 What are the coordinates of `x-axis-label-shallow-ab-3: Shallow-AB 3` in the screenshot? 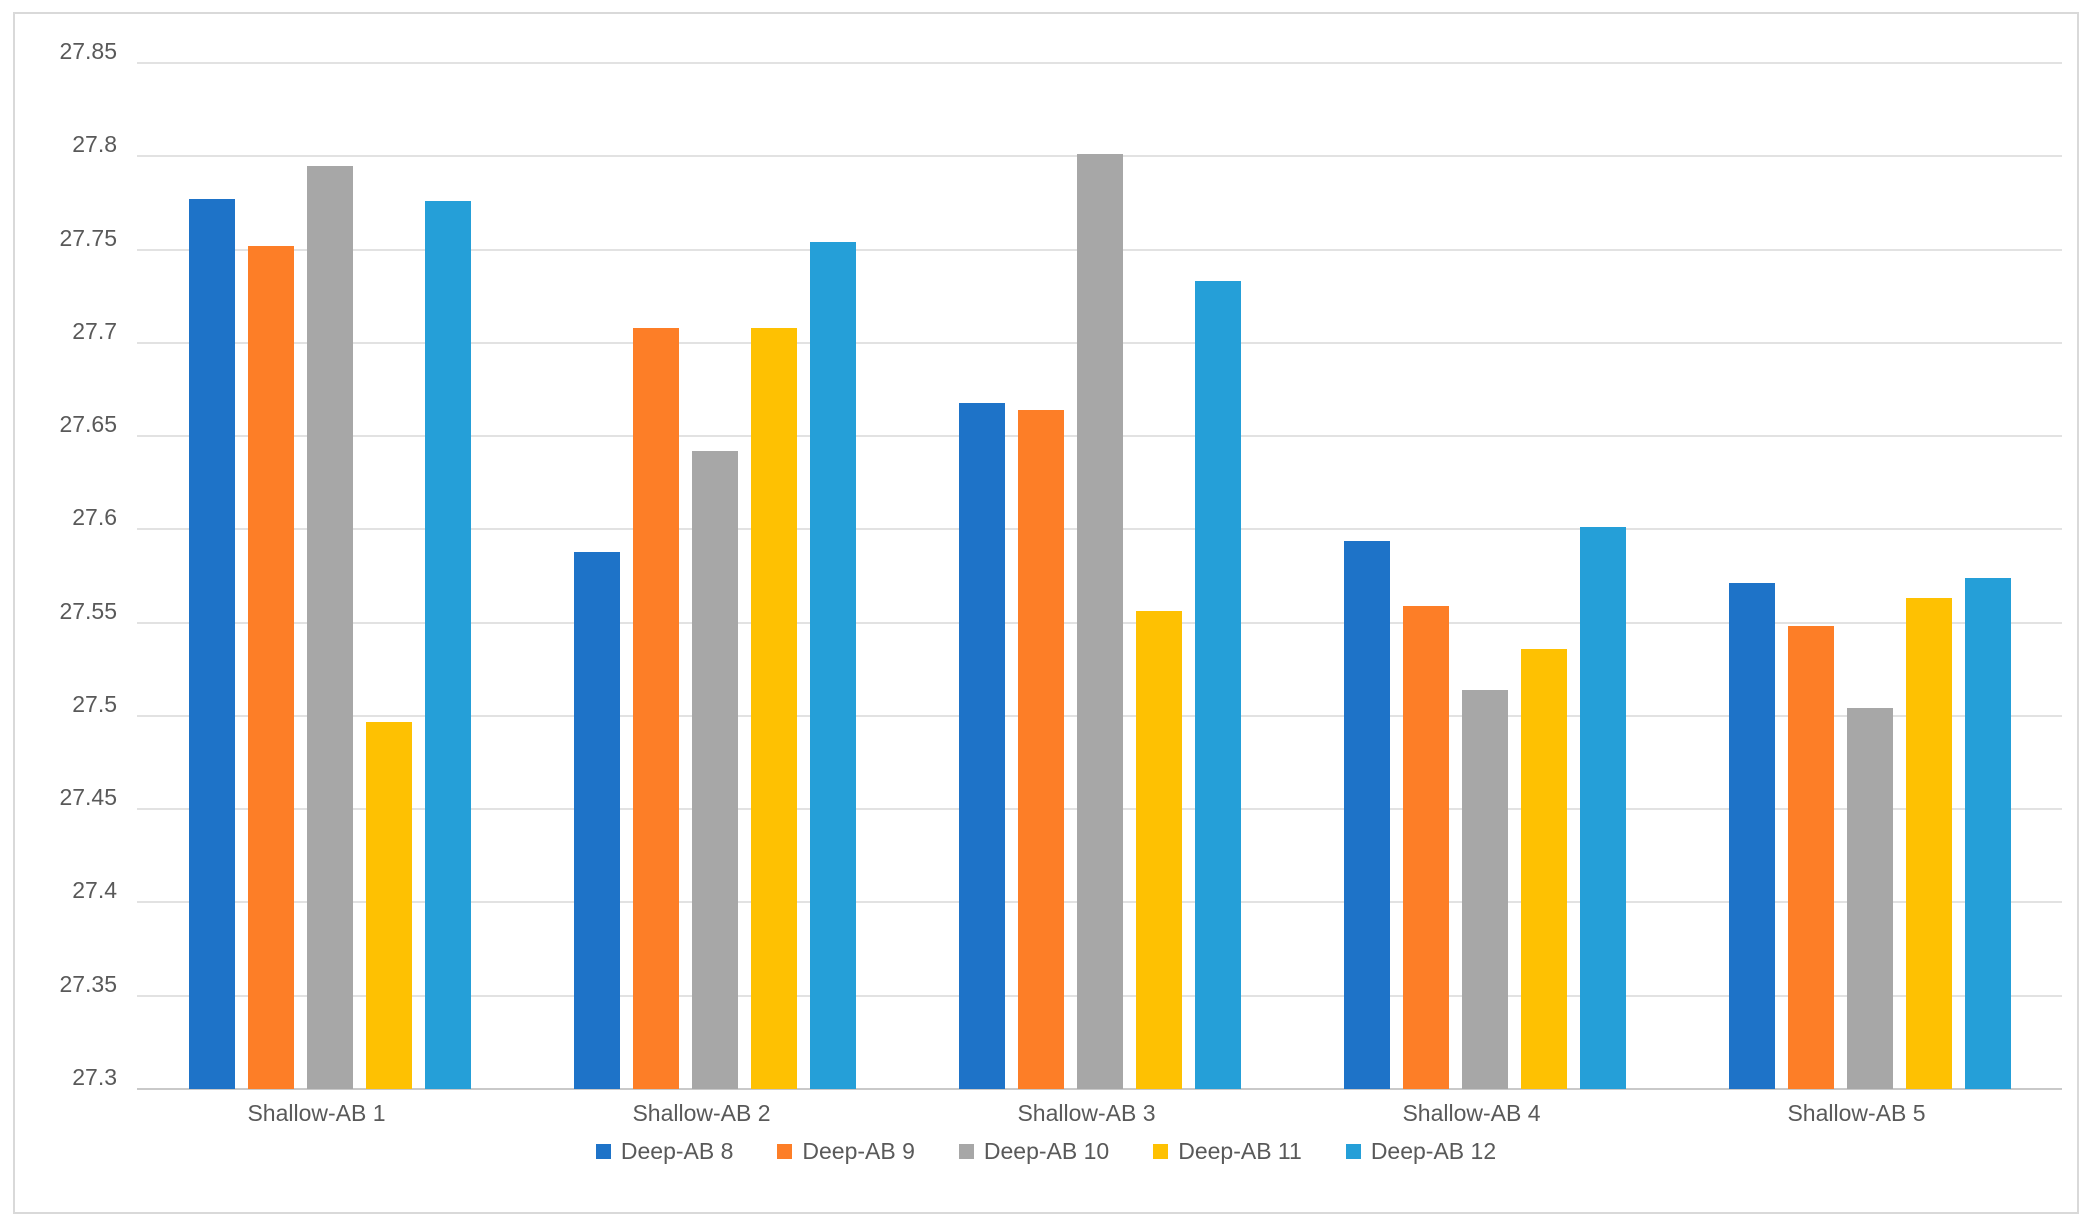 It's located at (1086, 1113).